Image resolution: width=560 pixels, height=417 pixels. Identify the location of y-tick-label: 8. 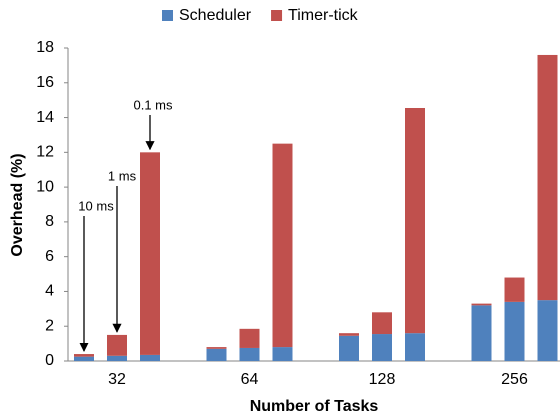
(49, 221).